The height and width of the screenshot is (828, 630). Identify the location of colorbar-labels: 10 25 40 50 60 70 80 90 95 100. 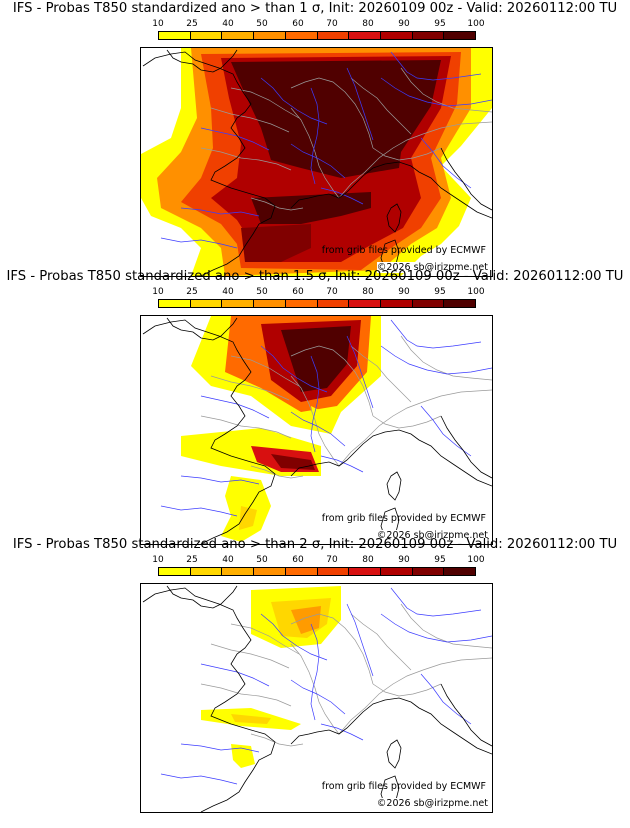
(312, 24).